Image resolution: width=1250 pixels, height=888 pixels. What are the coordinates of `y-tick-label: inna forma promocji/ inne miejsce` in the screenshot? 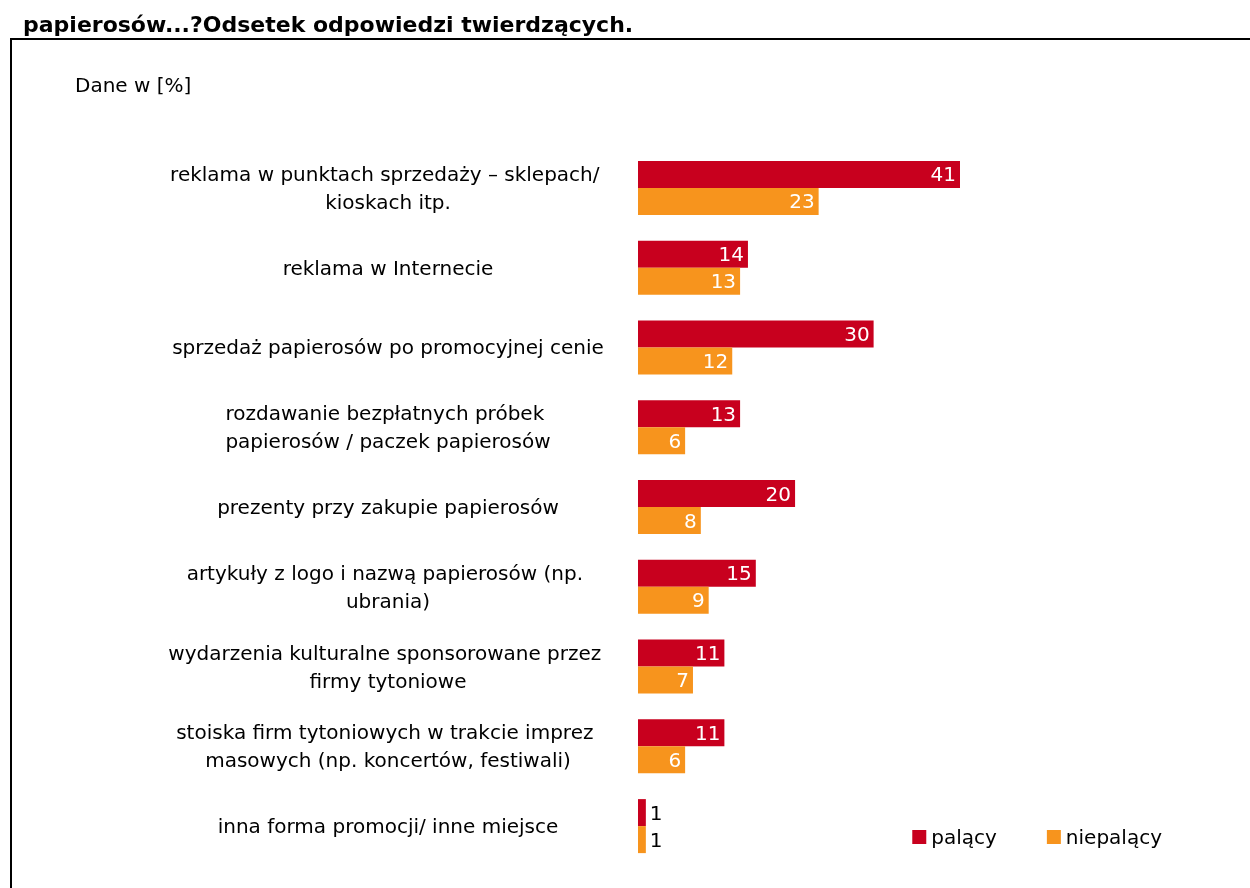 It's located at (388, 826).